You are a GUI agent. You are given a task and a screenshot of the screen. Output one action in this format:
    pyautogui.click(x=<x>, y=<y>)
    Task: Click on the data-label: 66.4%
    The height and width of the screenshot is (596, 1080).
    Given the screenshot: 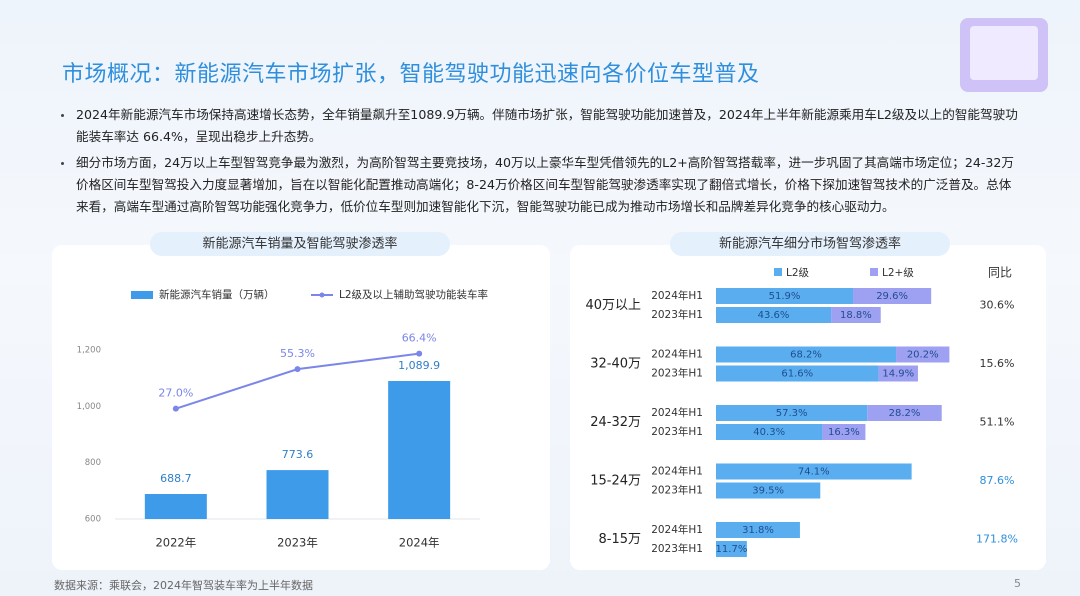 What is the action you would take?
    pyautogui.click(x=419, y=338)
    